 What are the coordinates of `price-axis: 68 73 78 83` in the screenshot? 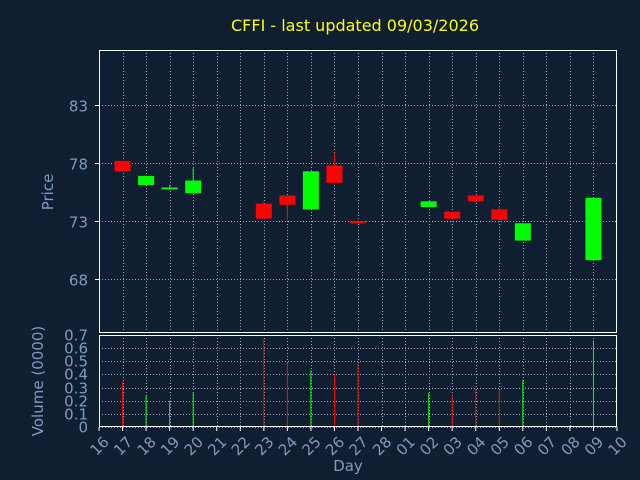 It's located at (84, 194).